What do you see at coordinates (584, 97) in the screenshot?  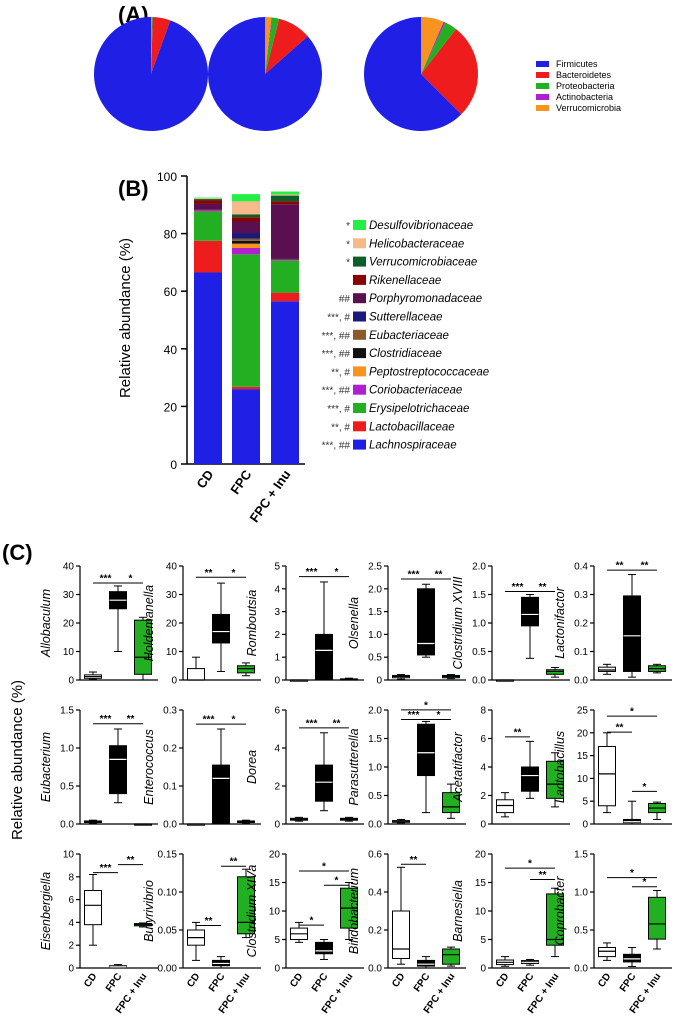 I see `legend-label: Actinobacteria` at bounding box center [584, 97].